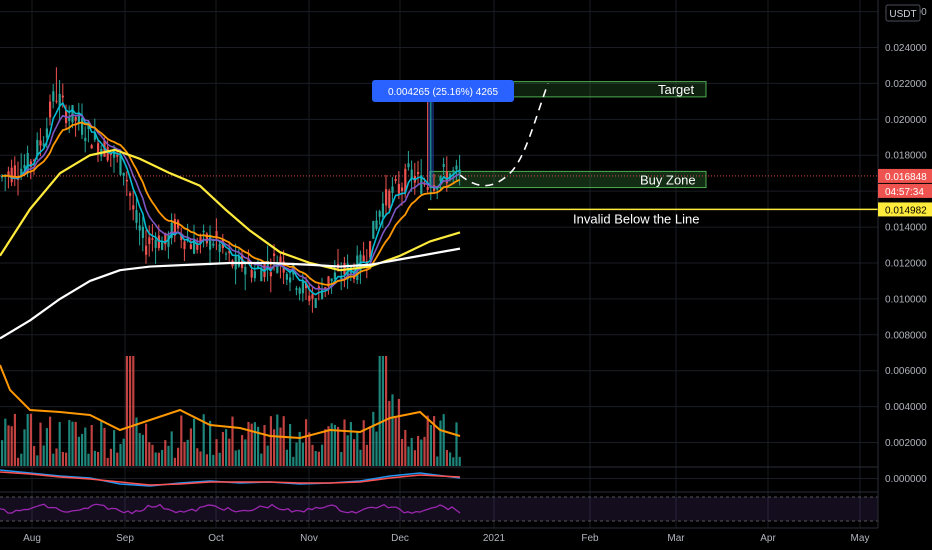  Describe the element at coordinates (309, 538) in the screenshot. I see `x-tick-label: Nov` at that location.